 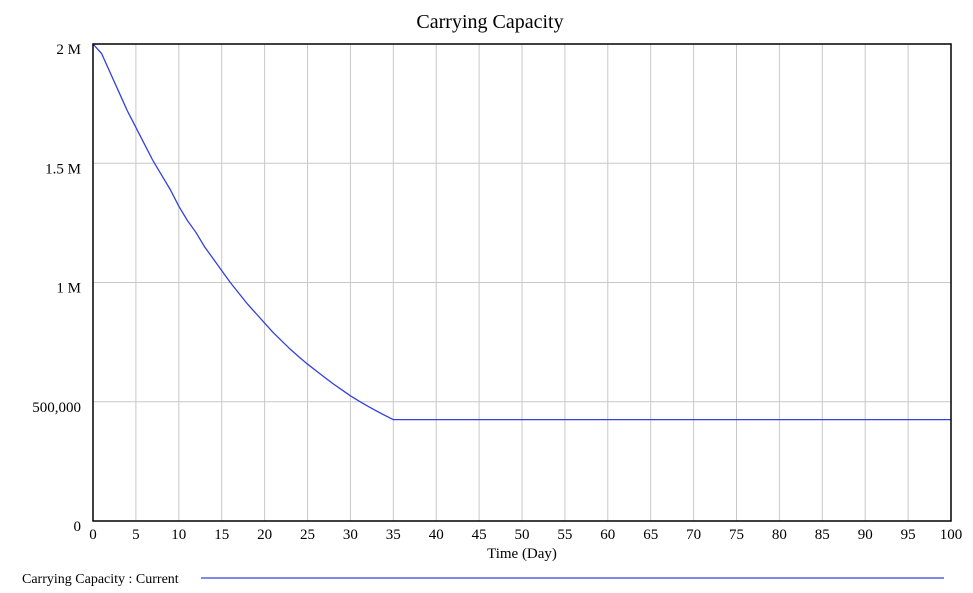 I want to click on x-tick-label: 15, so click(x=221, y=535).